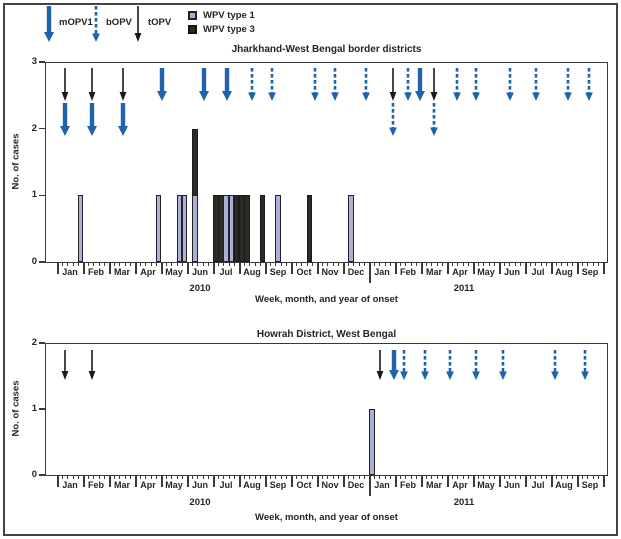 Image resolution: width=621 pixels, height=539 pixels. I want to click on y-axis-tick-label: 0, so click(34, 261).